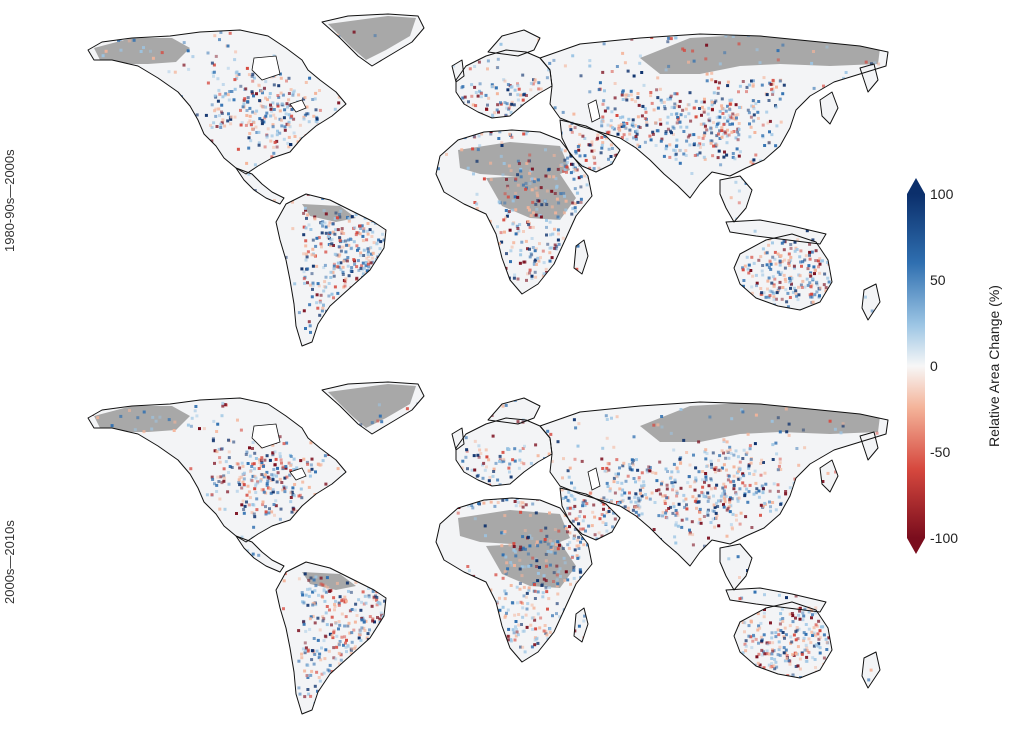 The height and width of the screenshot is (732, 1020). Describe the element at coordinates (942, 194) in the screenshot. I see `tick-label-100: 100` at that location.